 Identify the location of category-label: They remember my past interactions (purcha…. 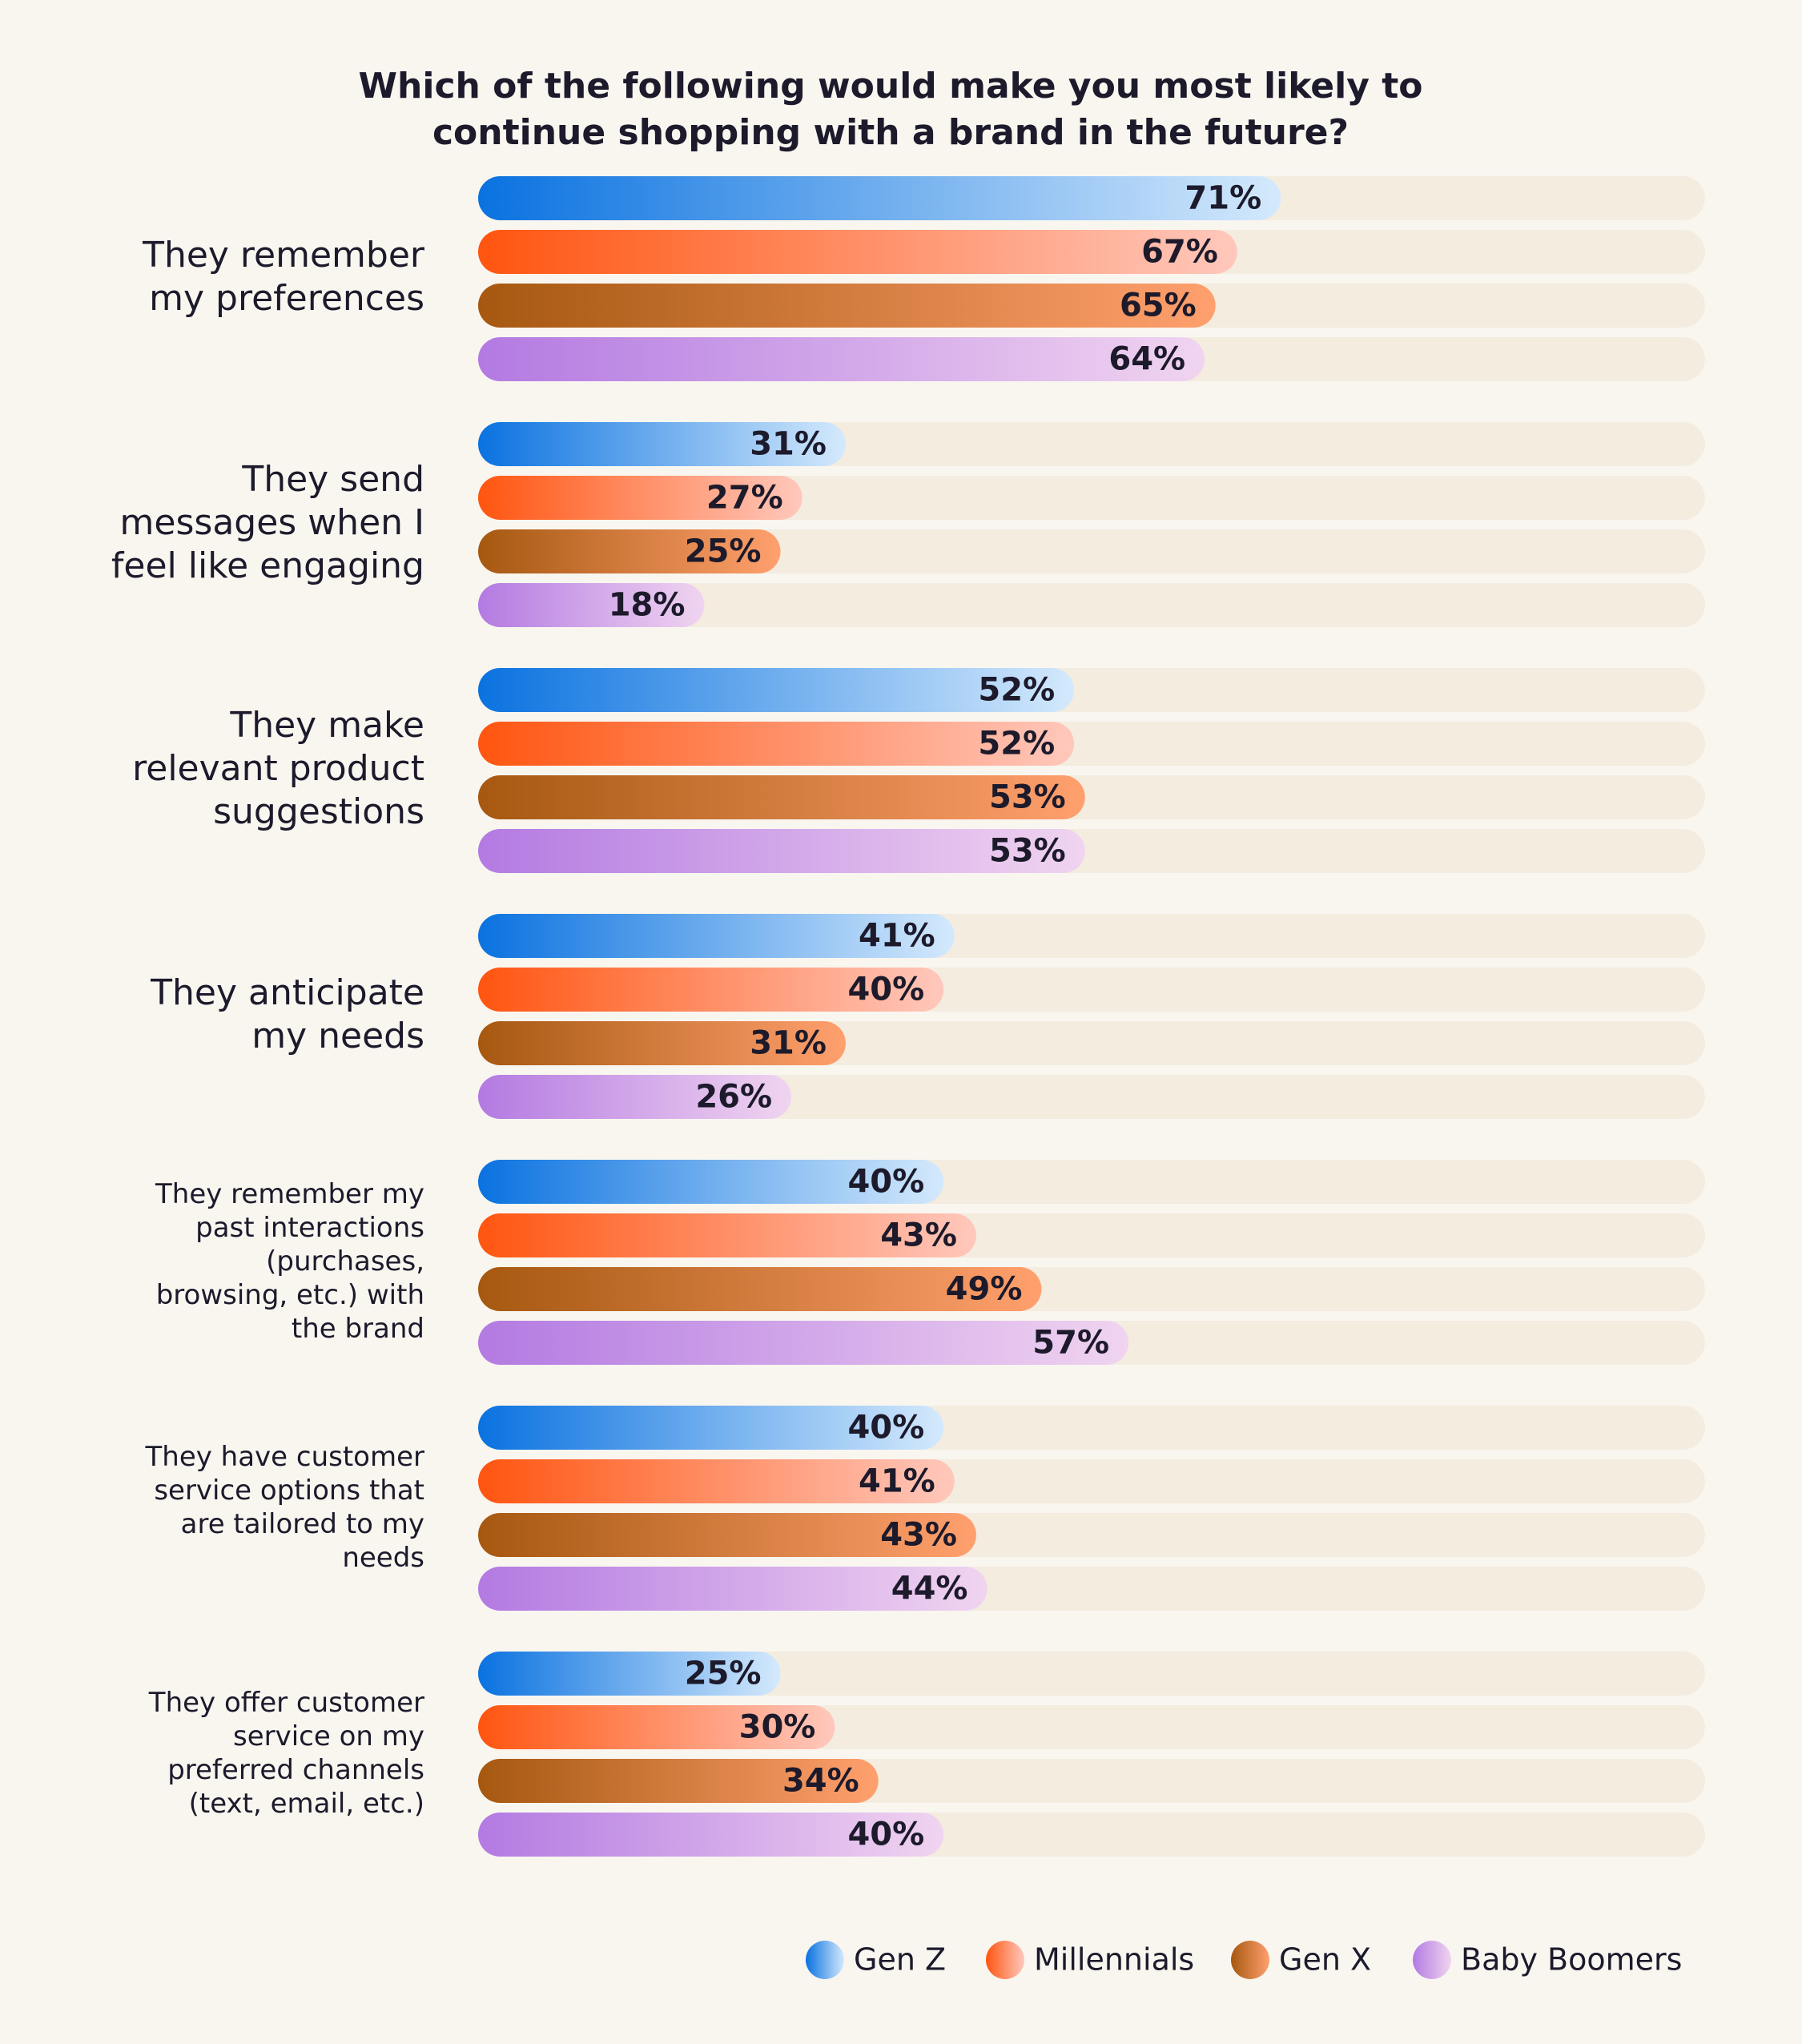
(289, 1262).